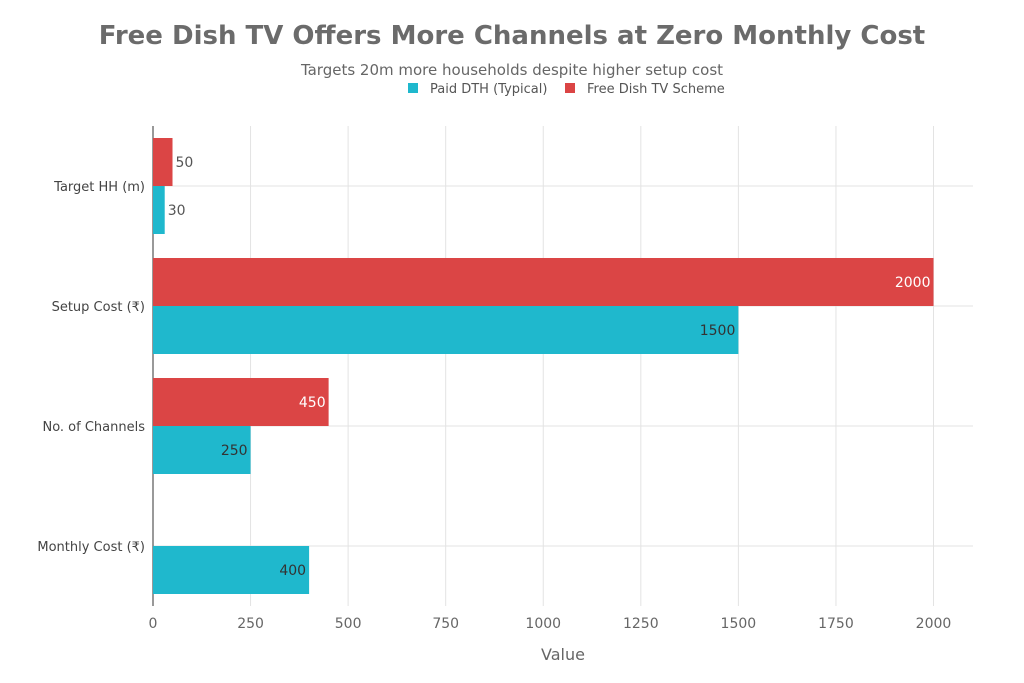 This screenshot has height=683, width=1024. I want to click on x-axis-title: Value, so click(563, 654).